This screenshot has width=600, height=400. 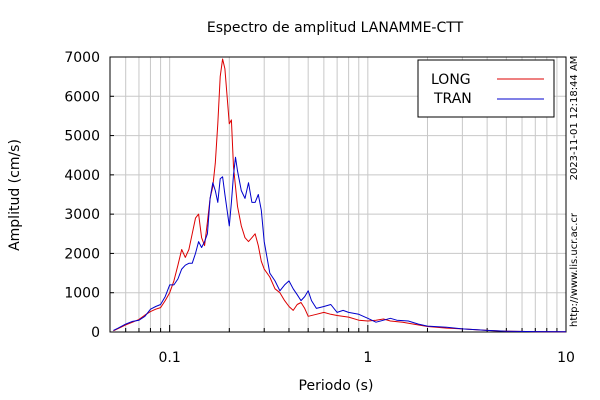 I want to click on y-tick-label: 4000, so click(x=82, y=176).